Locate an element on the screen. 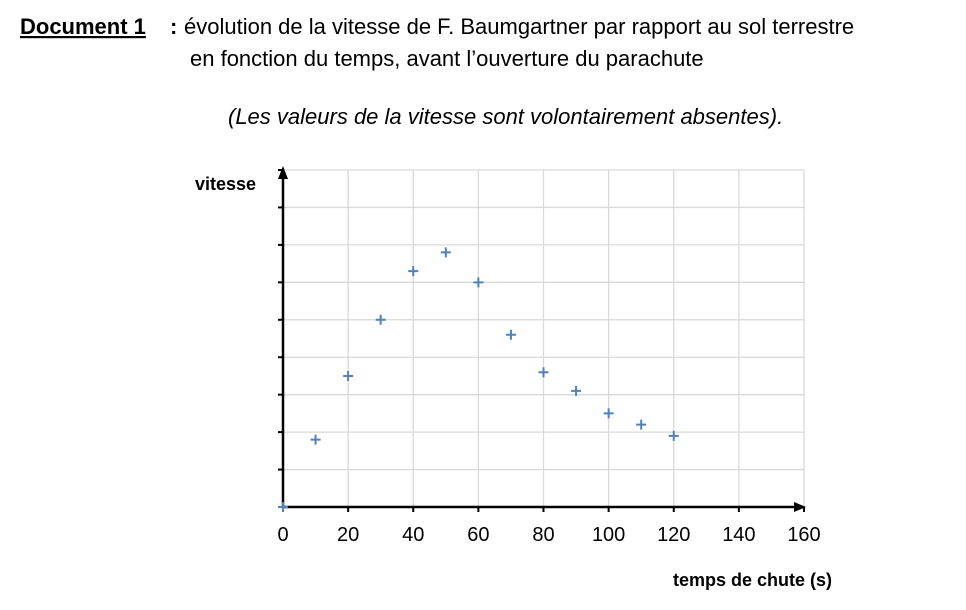 This screenshot has height=610, width=966. x-tick-label: 20 is located at coordinates (348, 535).